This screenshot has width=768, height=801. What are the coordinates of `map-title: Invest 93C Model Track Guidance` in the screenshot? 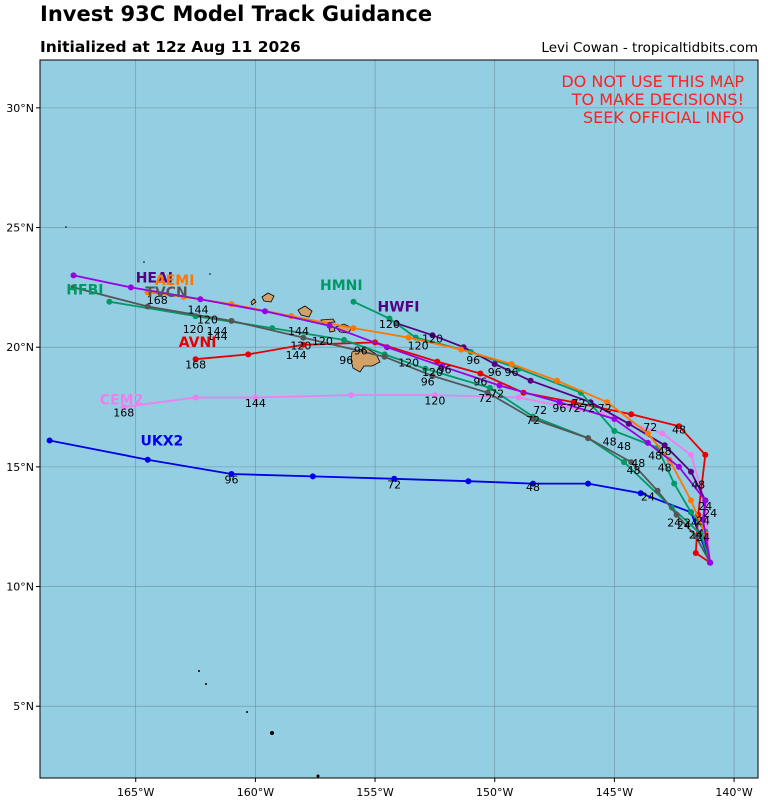 It's located at (236, 14).